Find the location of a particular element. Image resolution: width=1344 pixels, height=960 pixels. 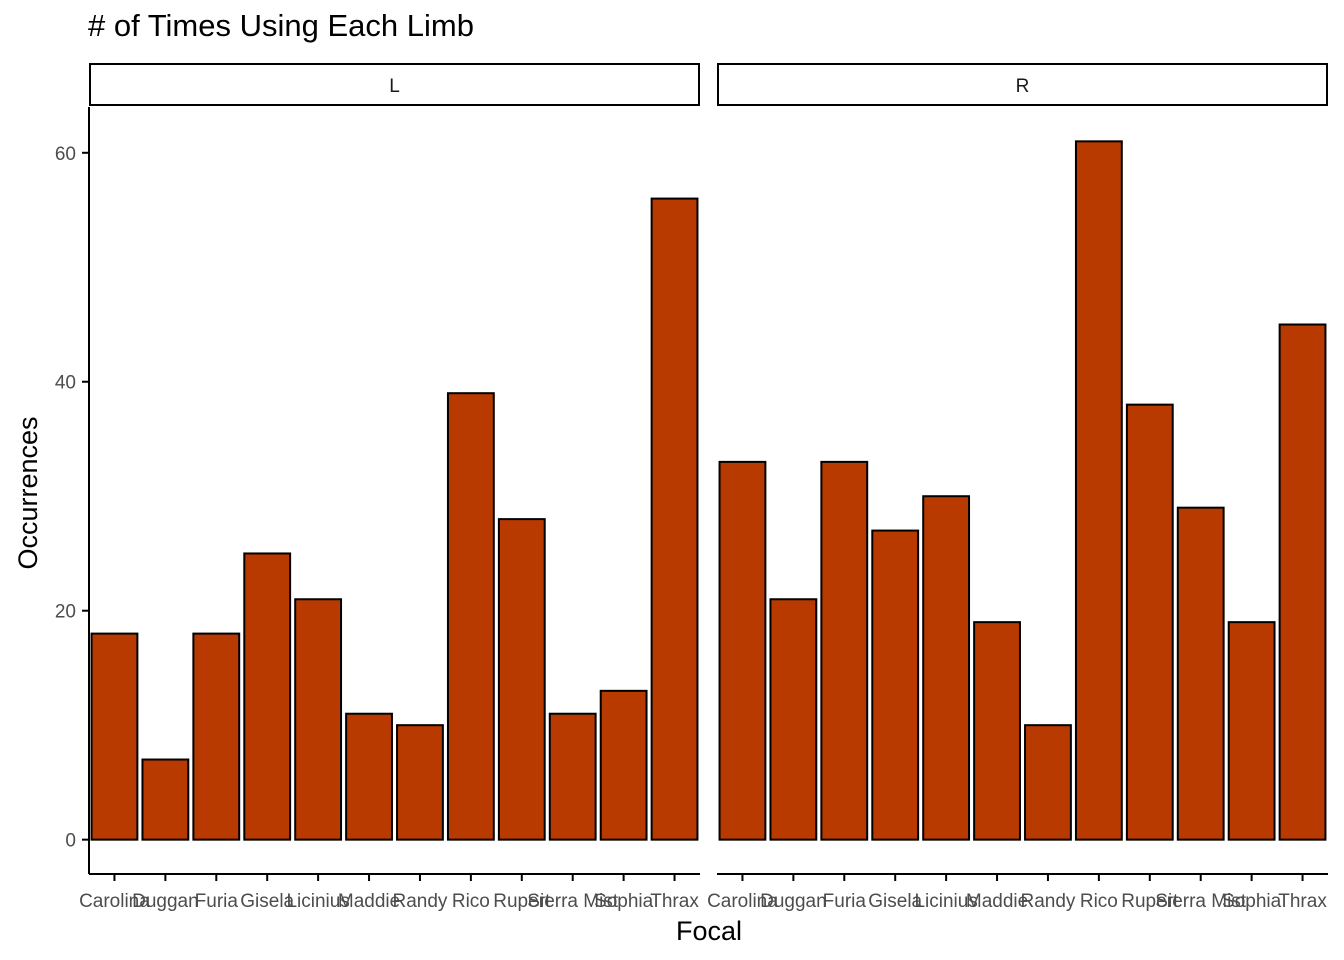

y-tick-label: 60 is located at coordinates (65, 154).